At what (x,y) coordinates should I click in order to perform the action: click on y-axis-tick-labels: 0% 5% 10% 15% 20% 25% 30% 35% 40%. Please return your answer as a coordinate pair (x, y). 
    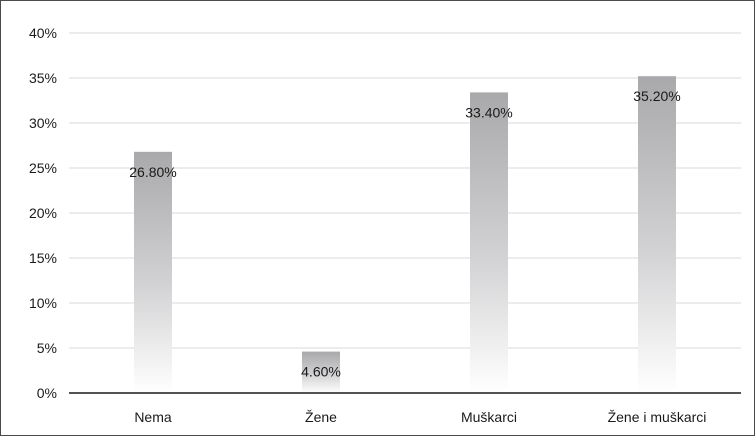
    Looking at the image, I should click on (43, 213).